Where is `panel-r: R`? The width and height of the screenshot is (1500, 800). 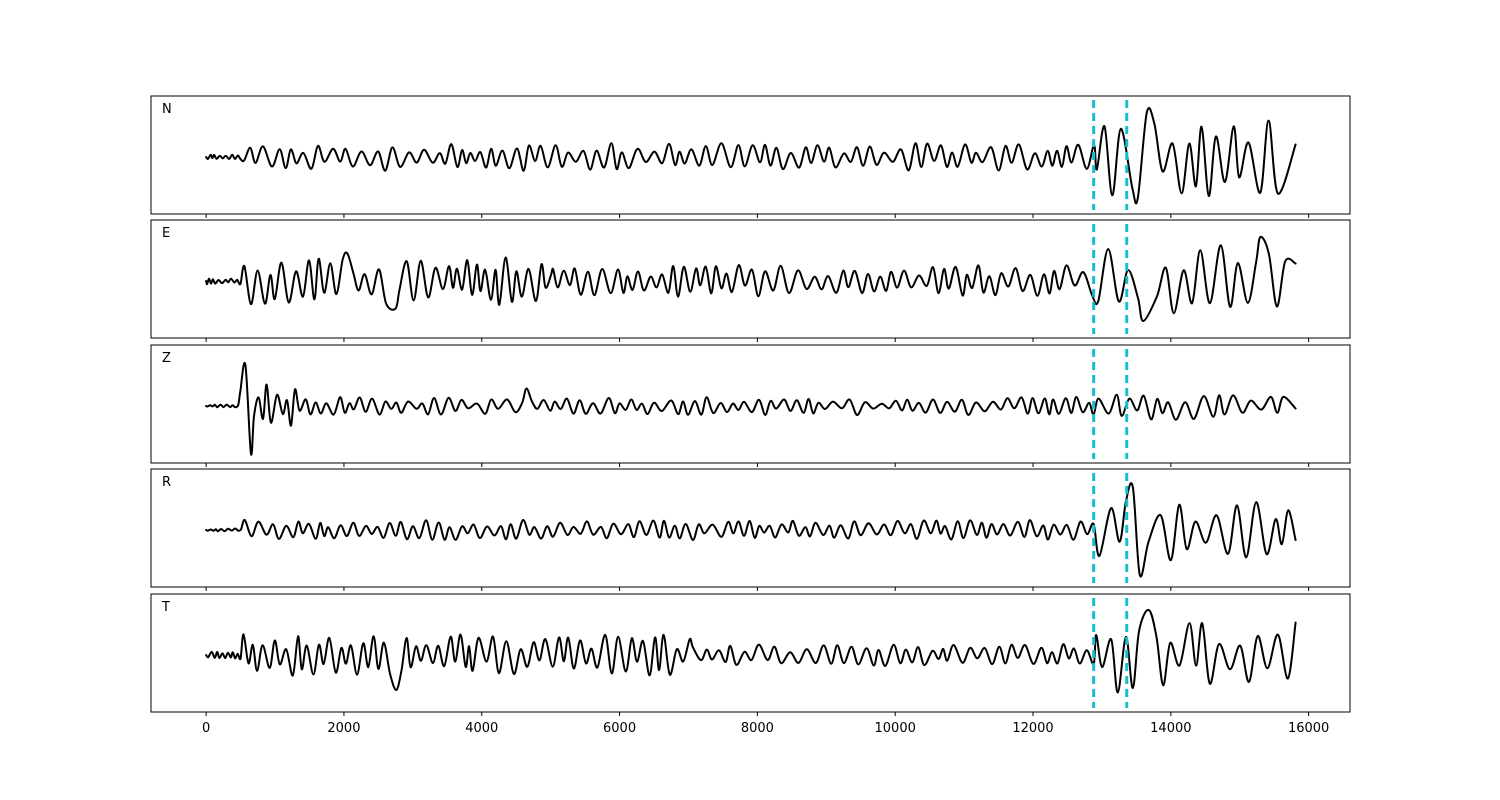 panel-r: R is located at coordinates (750, 529).